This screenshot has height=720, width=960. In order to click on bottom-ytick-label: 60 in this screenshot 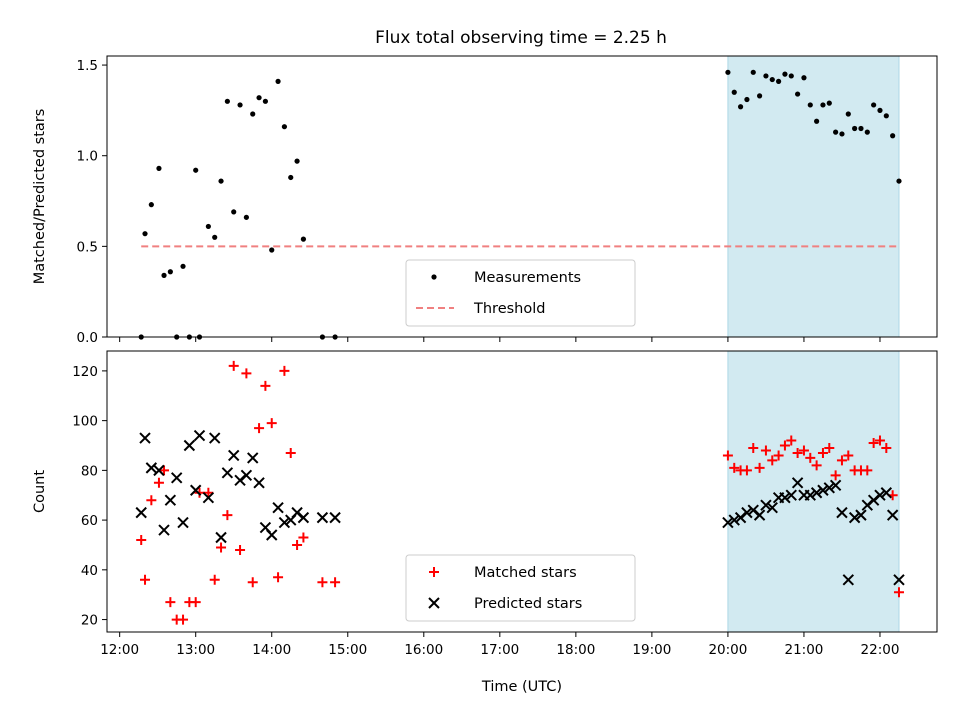, I will do `click(89, 521)`.